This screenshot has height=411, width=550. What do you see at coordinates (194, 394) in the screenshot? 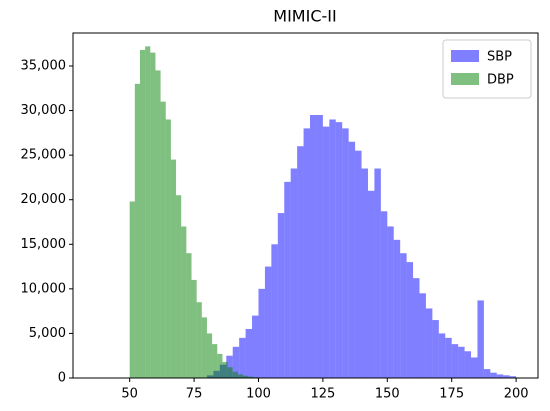
I see `x-tick-label: 75` at bounding box center [194, 394].